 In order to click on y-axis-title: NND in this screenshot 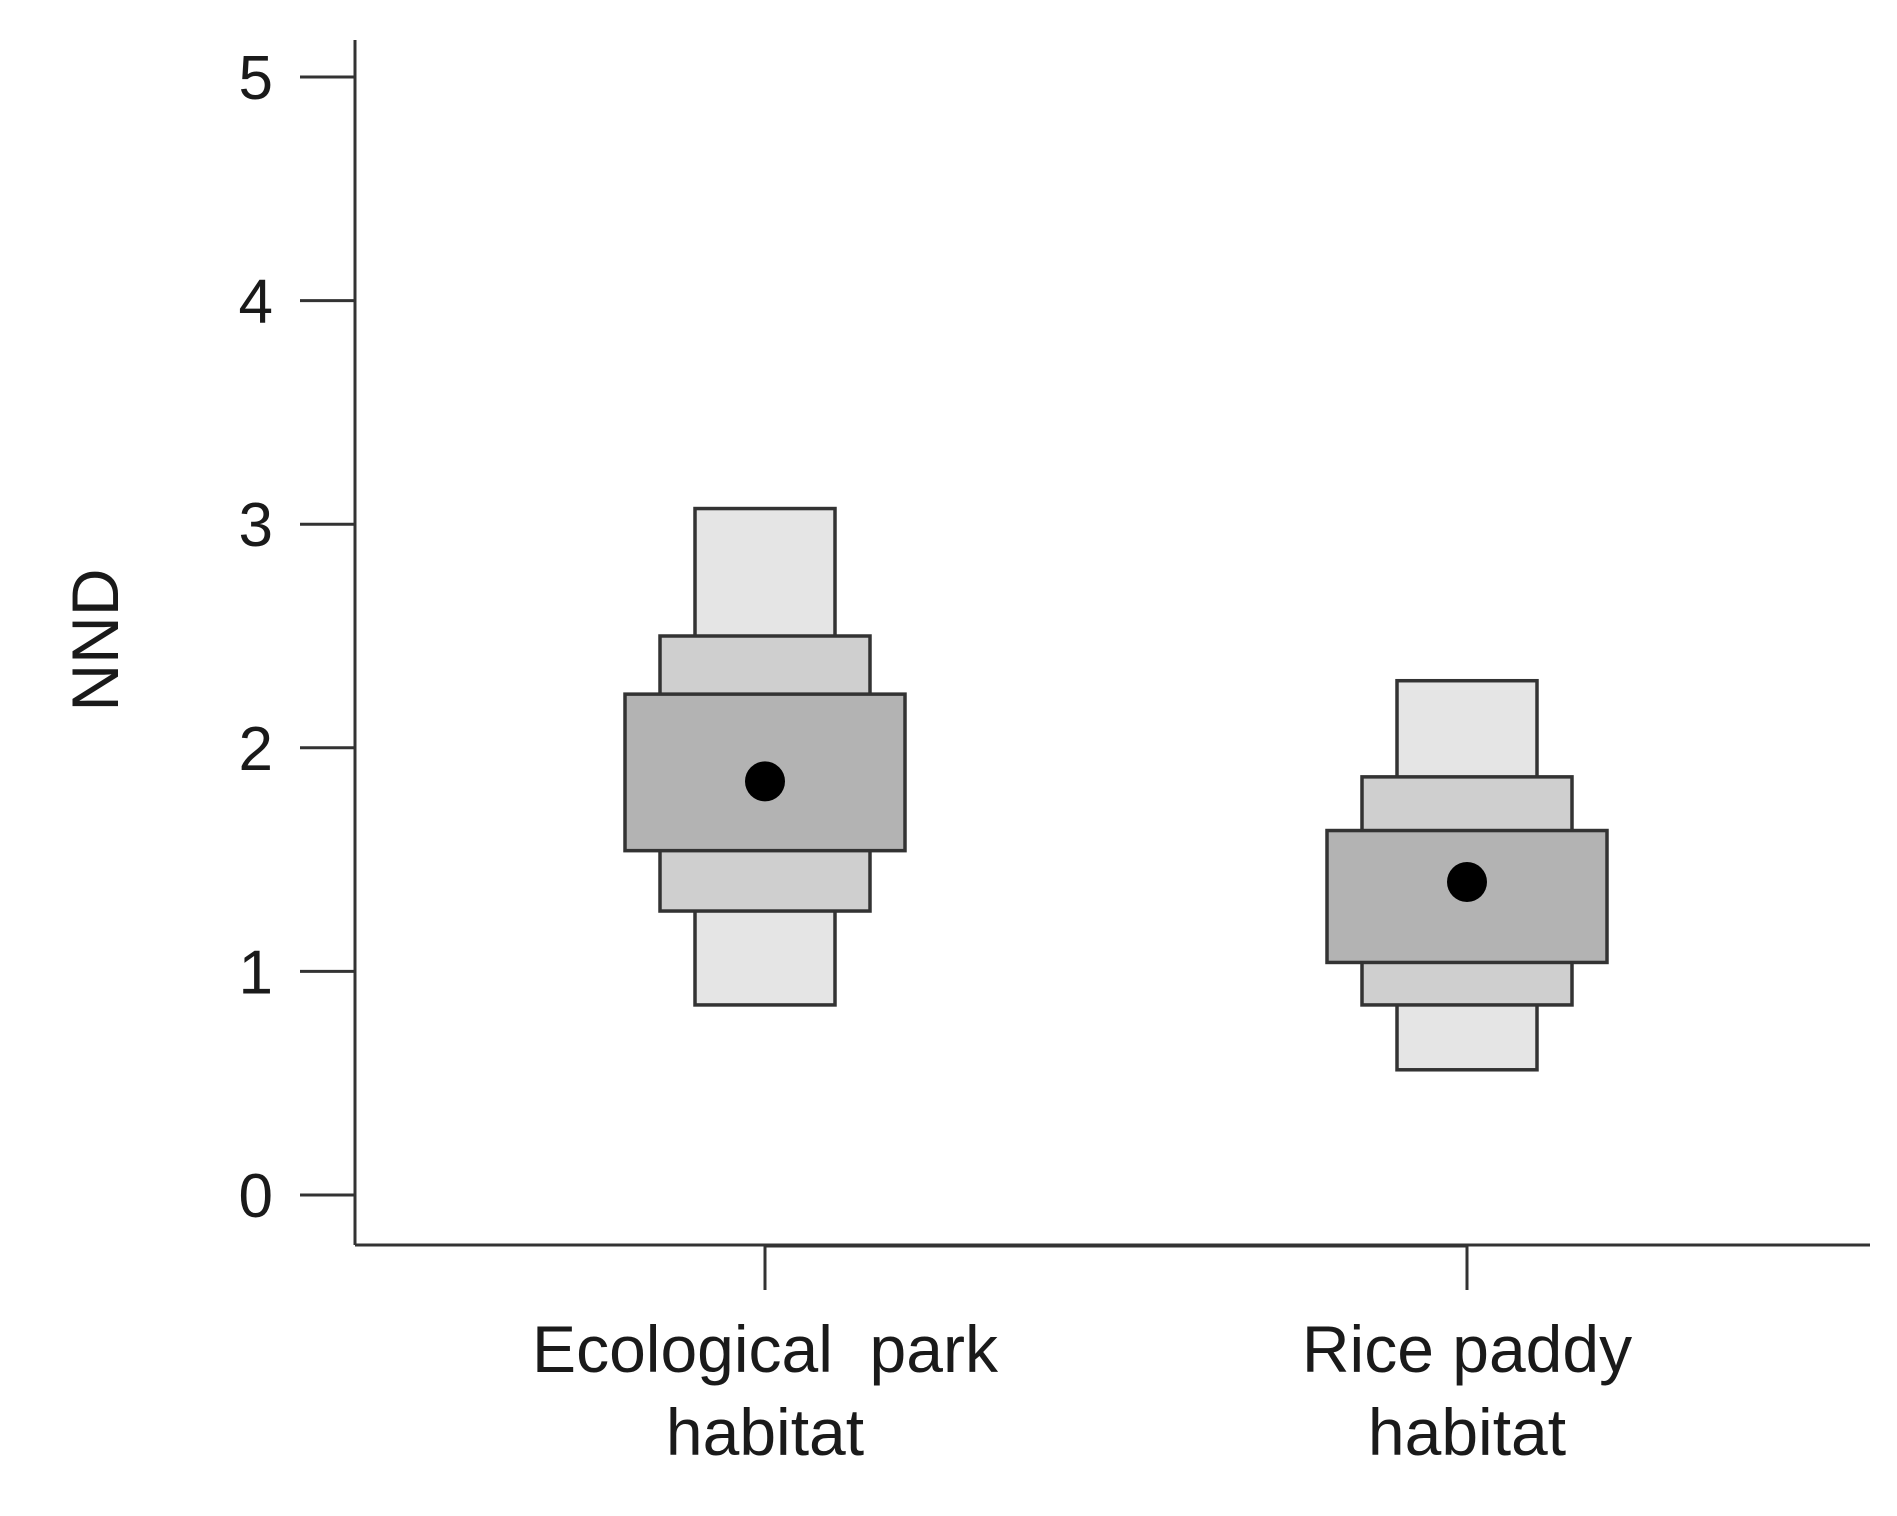, I will do `click(95, 640)`.